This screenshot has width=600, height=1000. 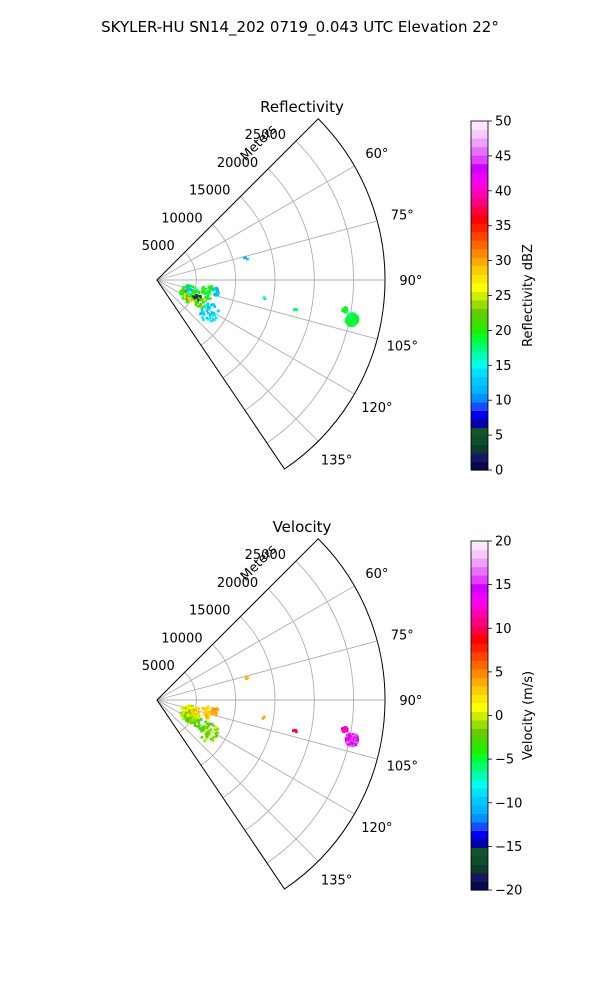 I want to click on colorbar-tick-label: 40, so click(x=503, y=191).